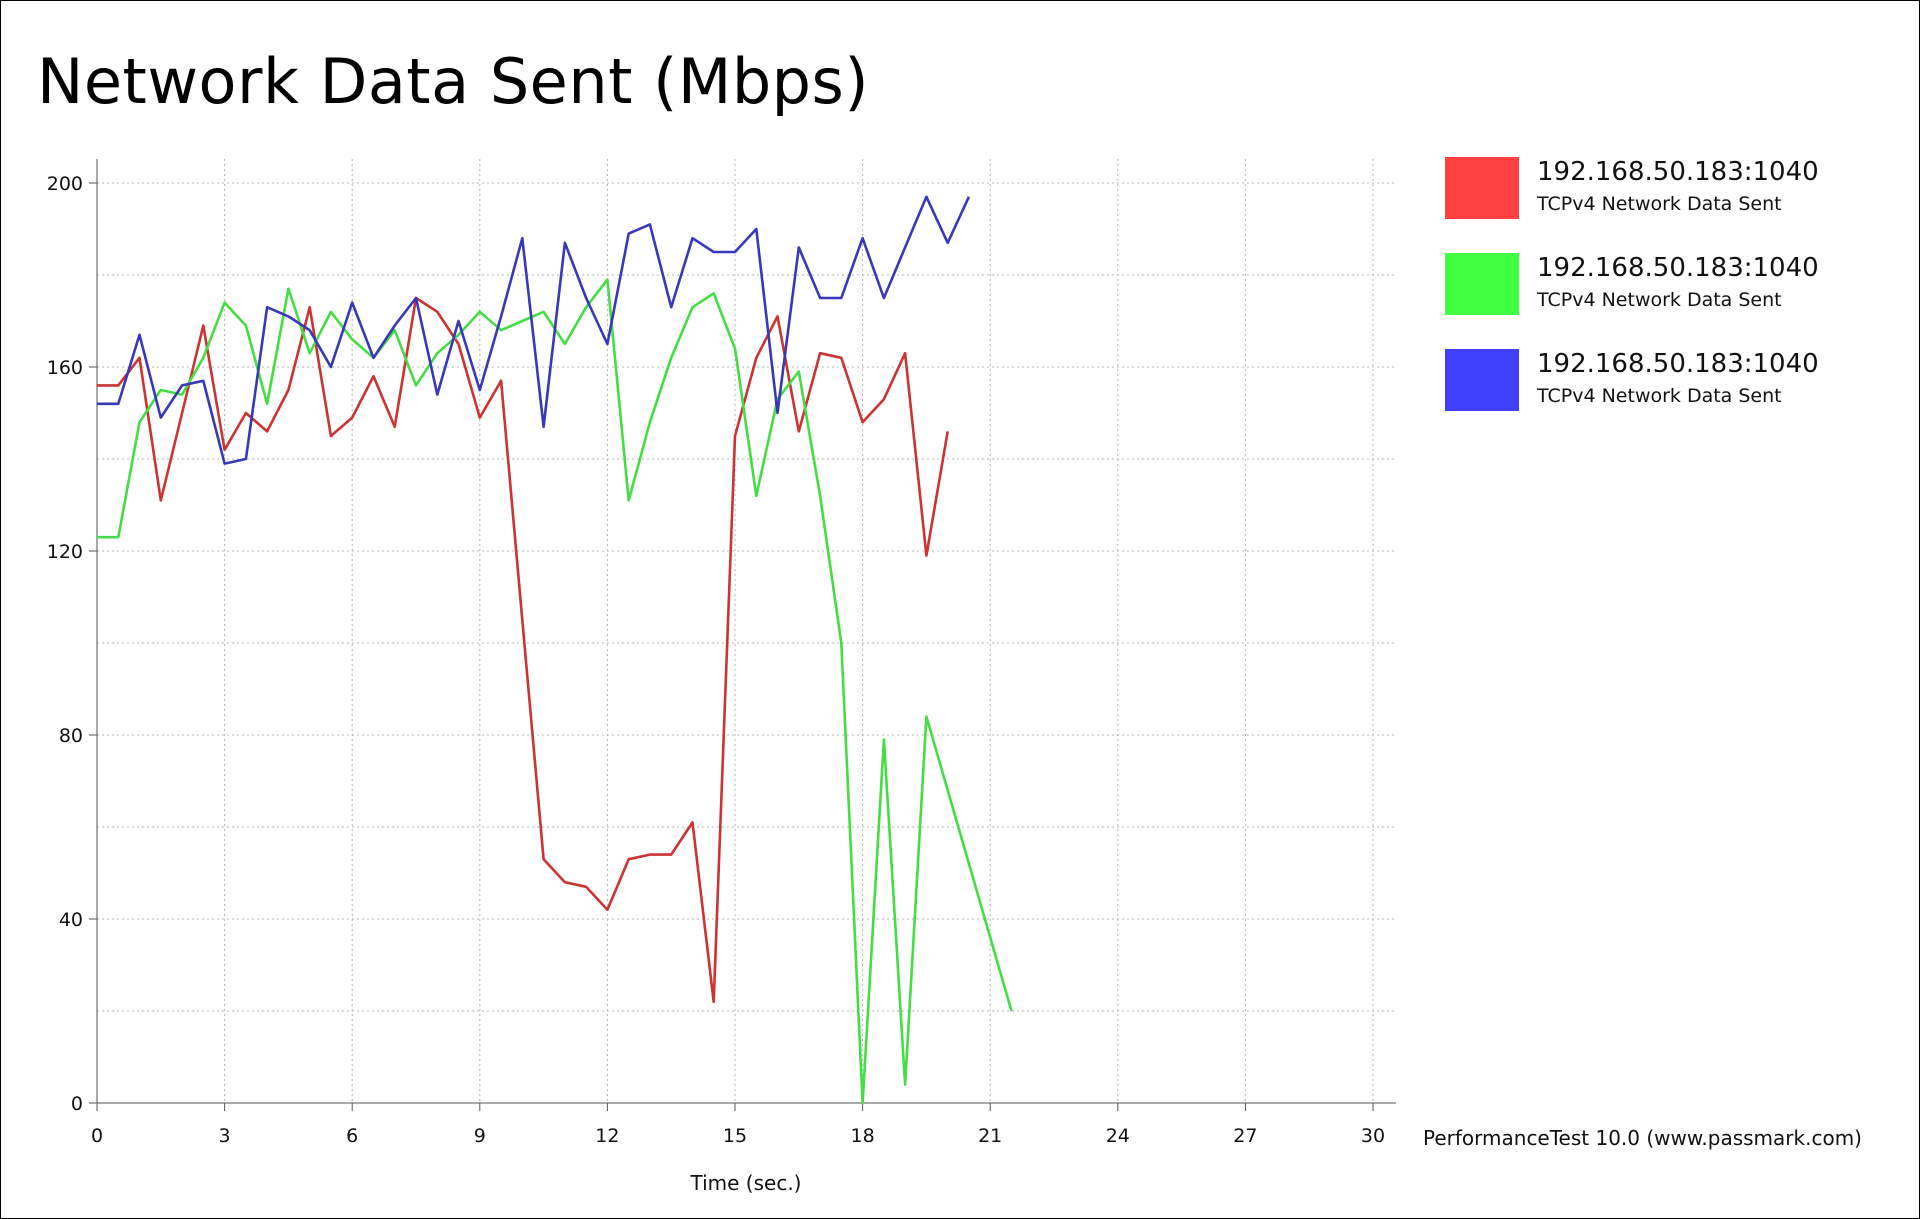 This screenshot has height=1219, width=1920. Describe the element at coordinates (77, 1104) in the screenshot. I see `y-tick-label: 0` at that location.